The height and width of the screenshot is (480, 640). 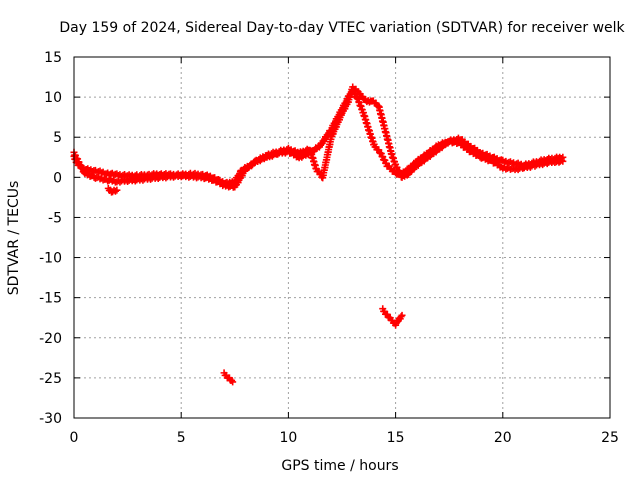 I want to click on y-tick-label: -15, so click(x=50, y=299).